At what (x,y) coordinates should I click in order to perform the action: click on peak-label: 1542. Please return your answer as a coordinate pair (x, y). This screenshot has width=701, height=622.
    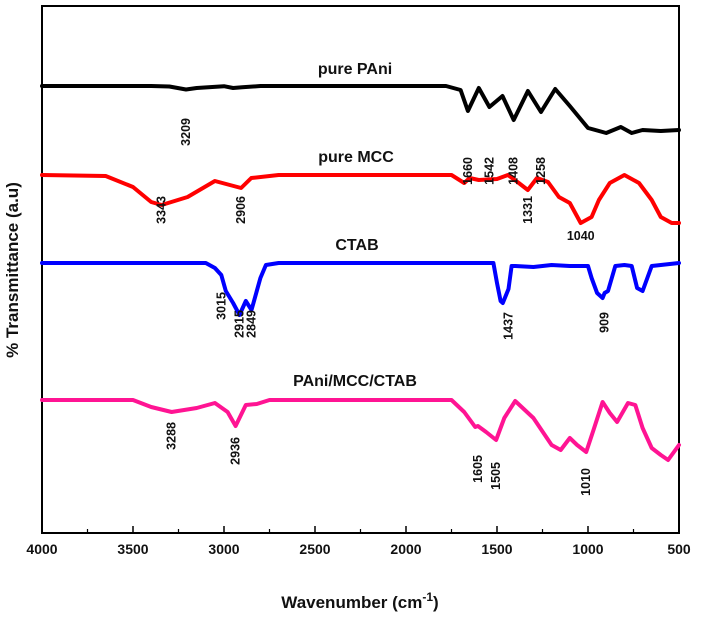
    Looking at the image, I should click on (489, 171).